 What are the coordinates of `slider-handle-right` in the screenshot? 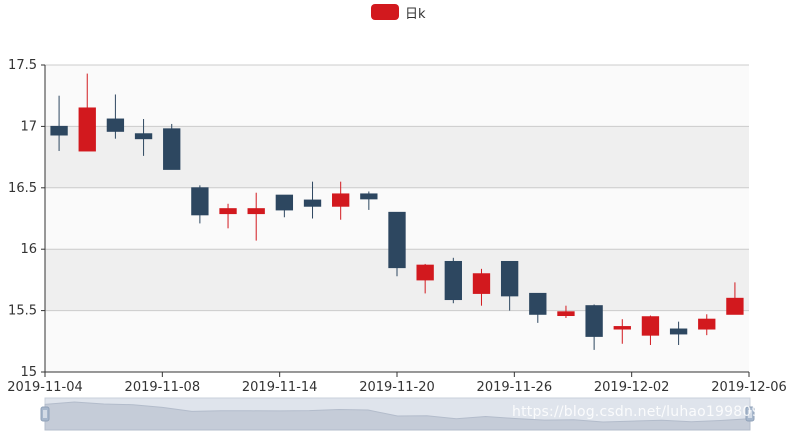 It's located at (750, 414).